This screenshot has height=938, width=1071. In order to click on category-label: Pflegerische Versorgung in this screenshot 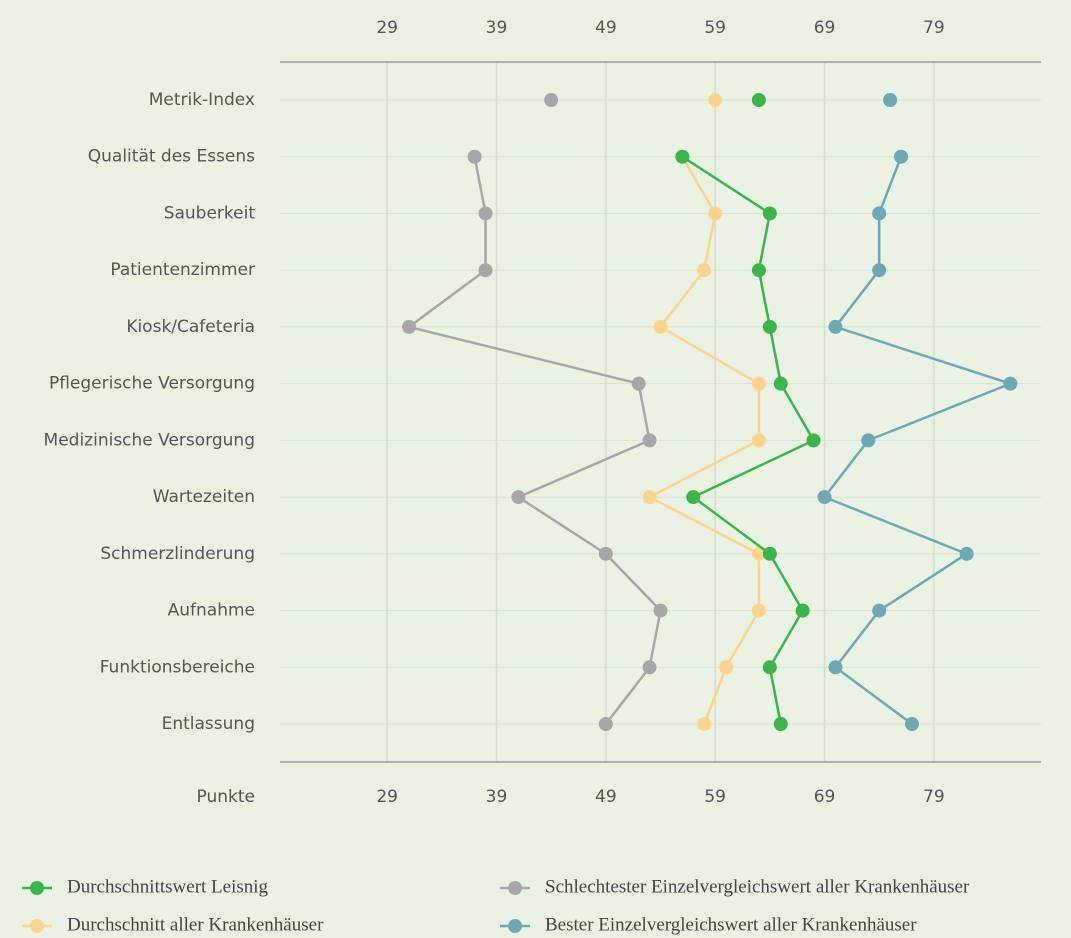, I will do `click(152, 384)`.